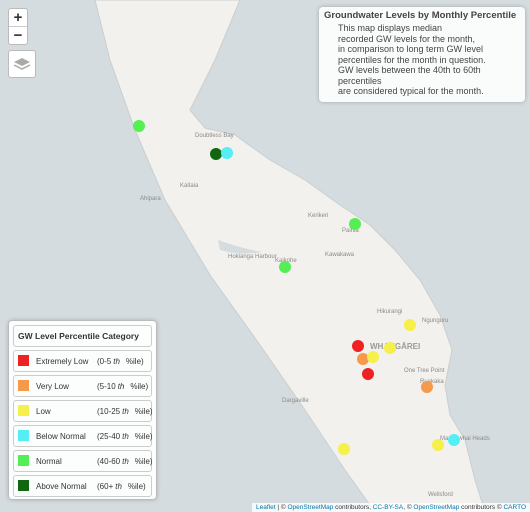 The image size is (530, 512). I want to click on place-label: Hikurangi, so click(389, 312).